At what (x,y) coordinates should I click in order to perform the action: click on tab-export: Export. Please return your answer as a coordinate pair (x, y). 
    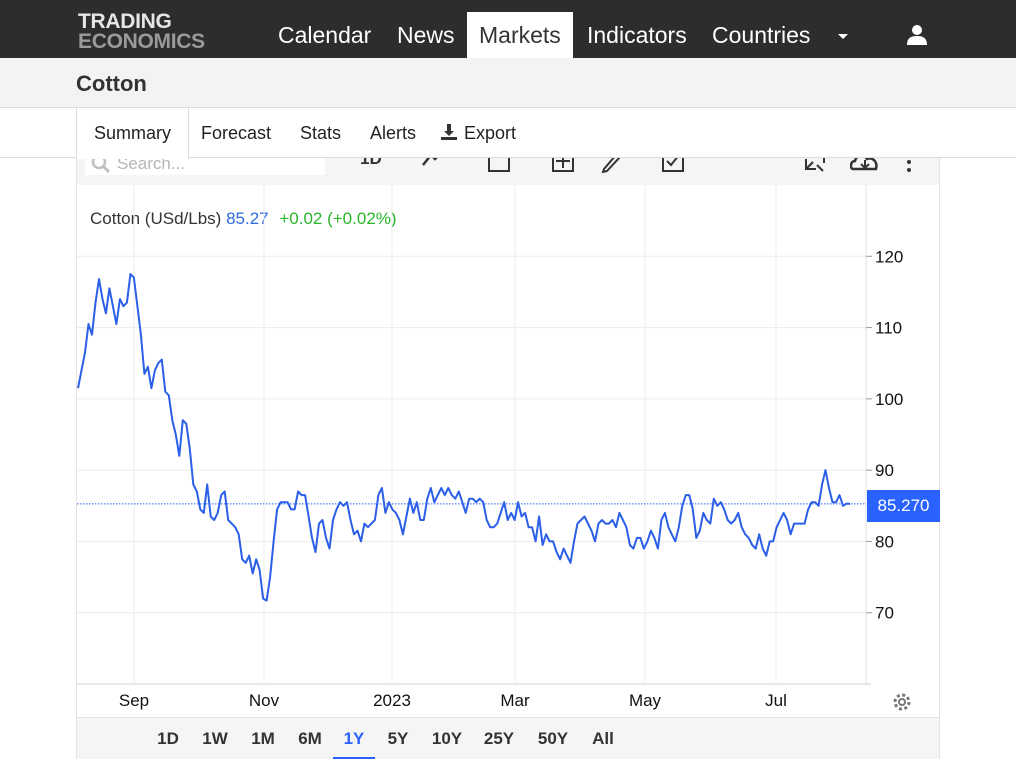
    Looking at the image, I should click on (478, 133).